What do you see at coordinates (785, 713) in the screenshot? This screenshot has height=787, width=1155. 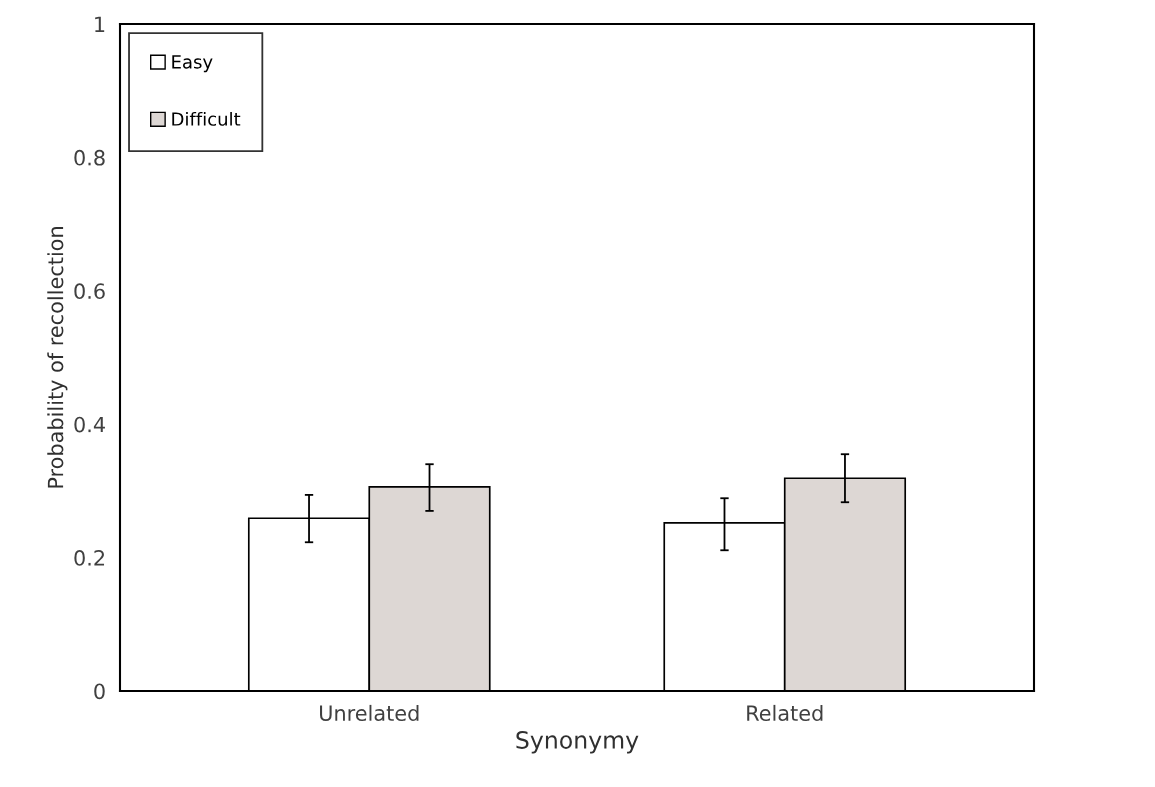 I see `x-tick-label: Related` at bounding box center [785, 713].